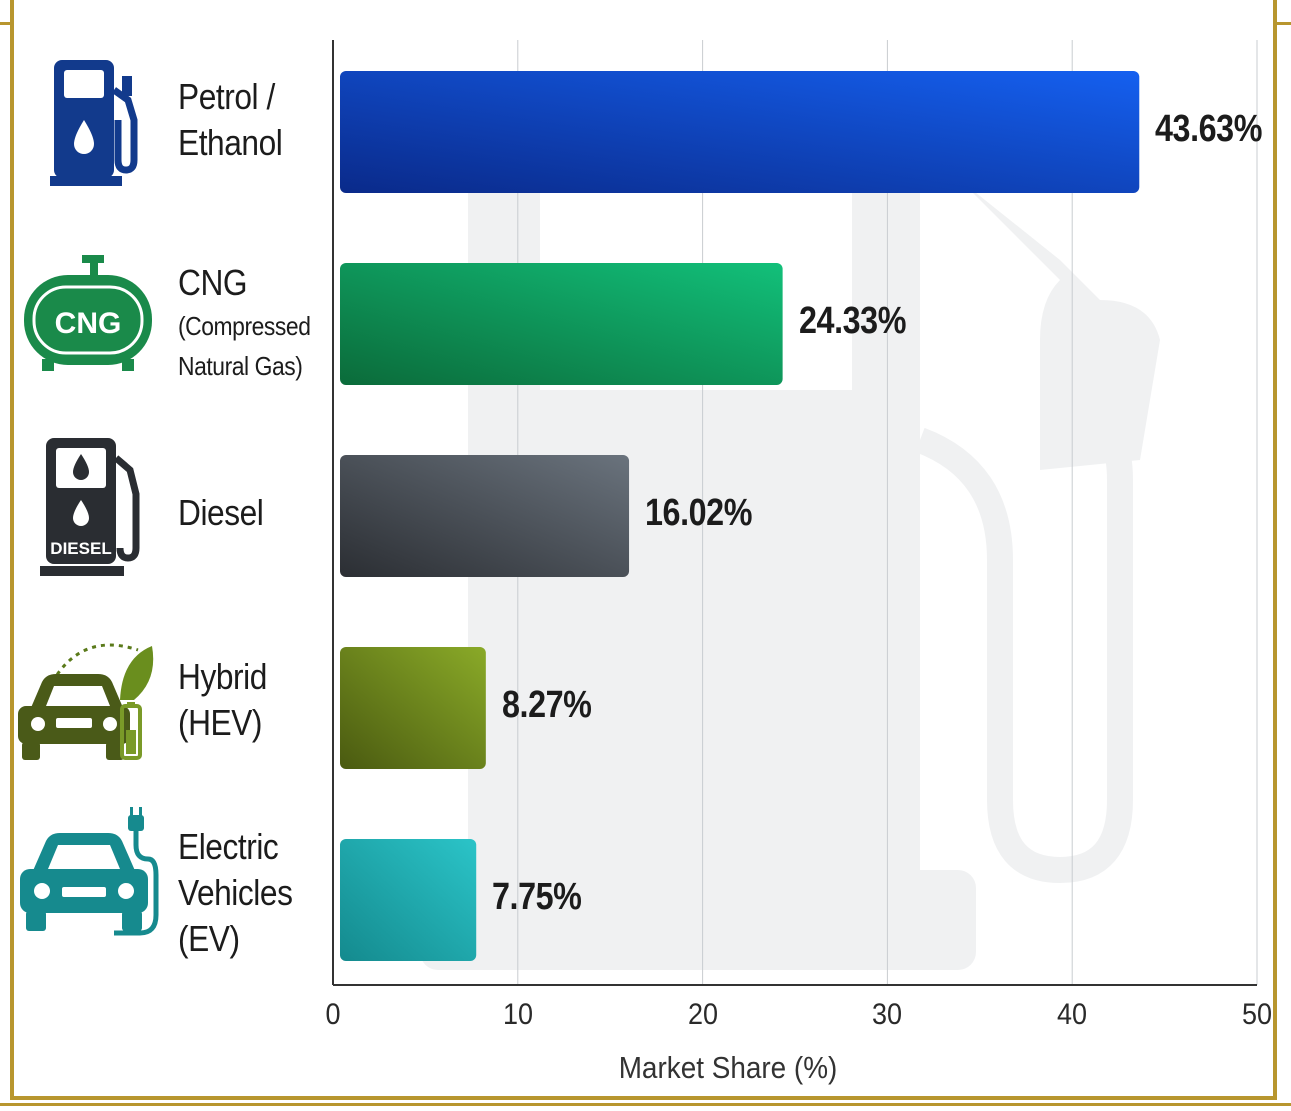 The width and height of the screenshot is (1291, 1111). I want to click on category-line: (EV), so click(209, 938).